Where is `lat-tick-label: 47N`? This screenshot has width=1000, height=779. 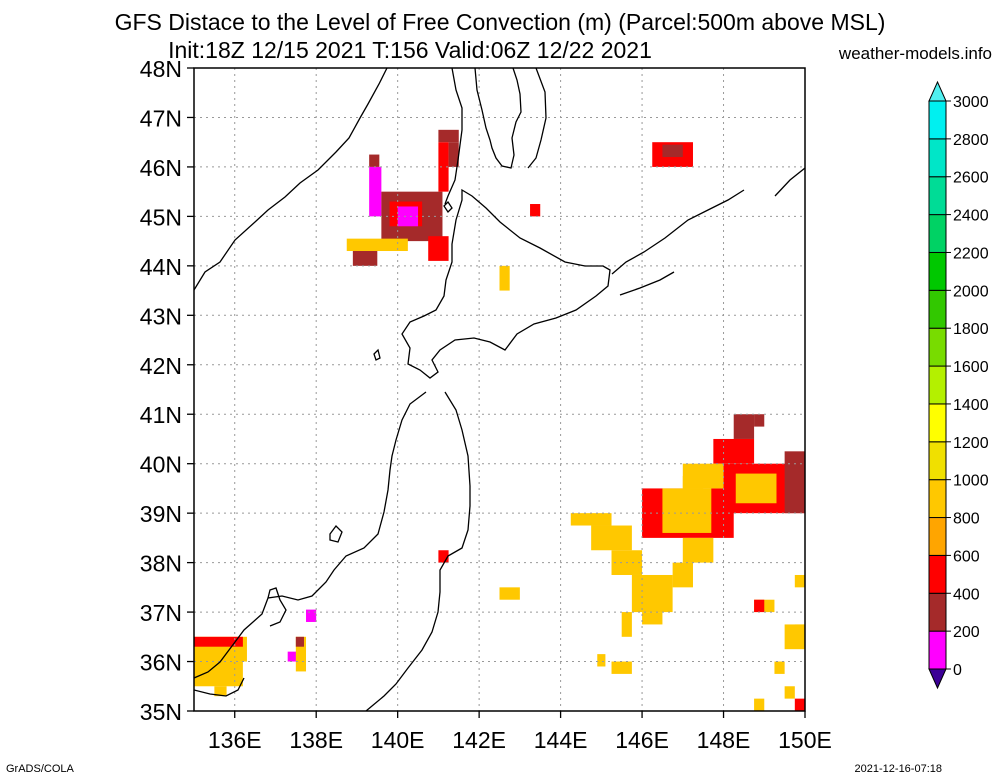 lat-tick-label: 47N is located at coordinates (161, 118).